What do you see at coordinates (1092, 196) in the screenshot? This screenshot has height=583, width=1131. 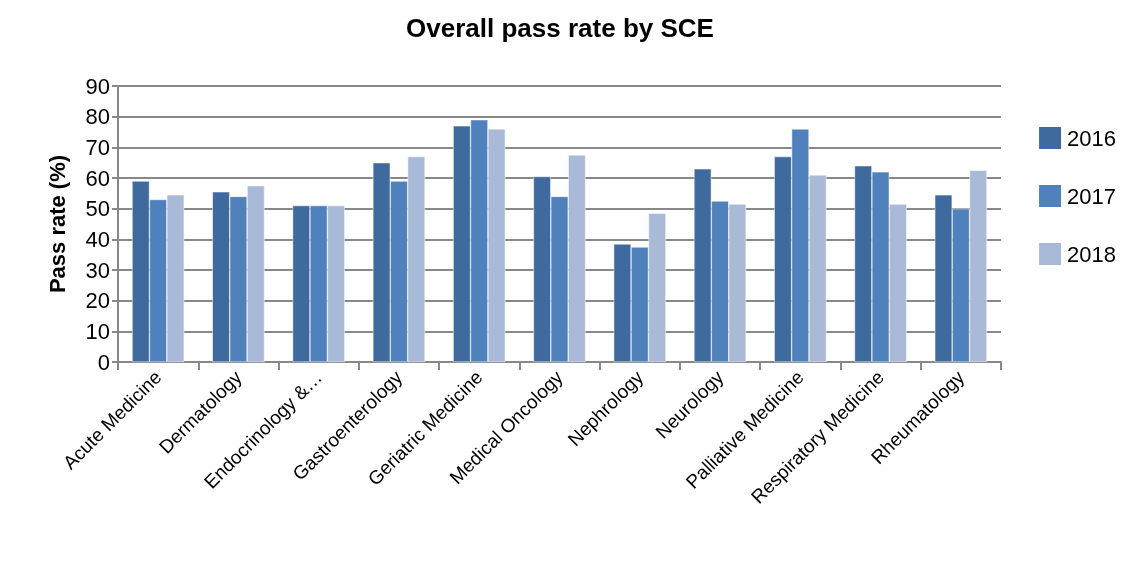 I see `legend-label: 2017` at bounding box center [1092, 196].